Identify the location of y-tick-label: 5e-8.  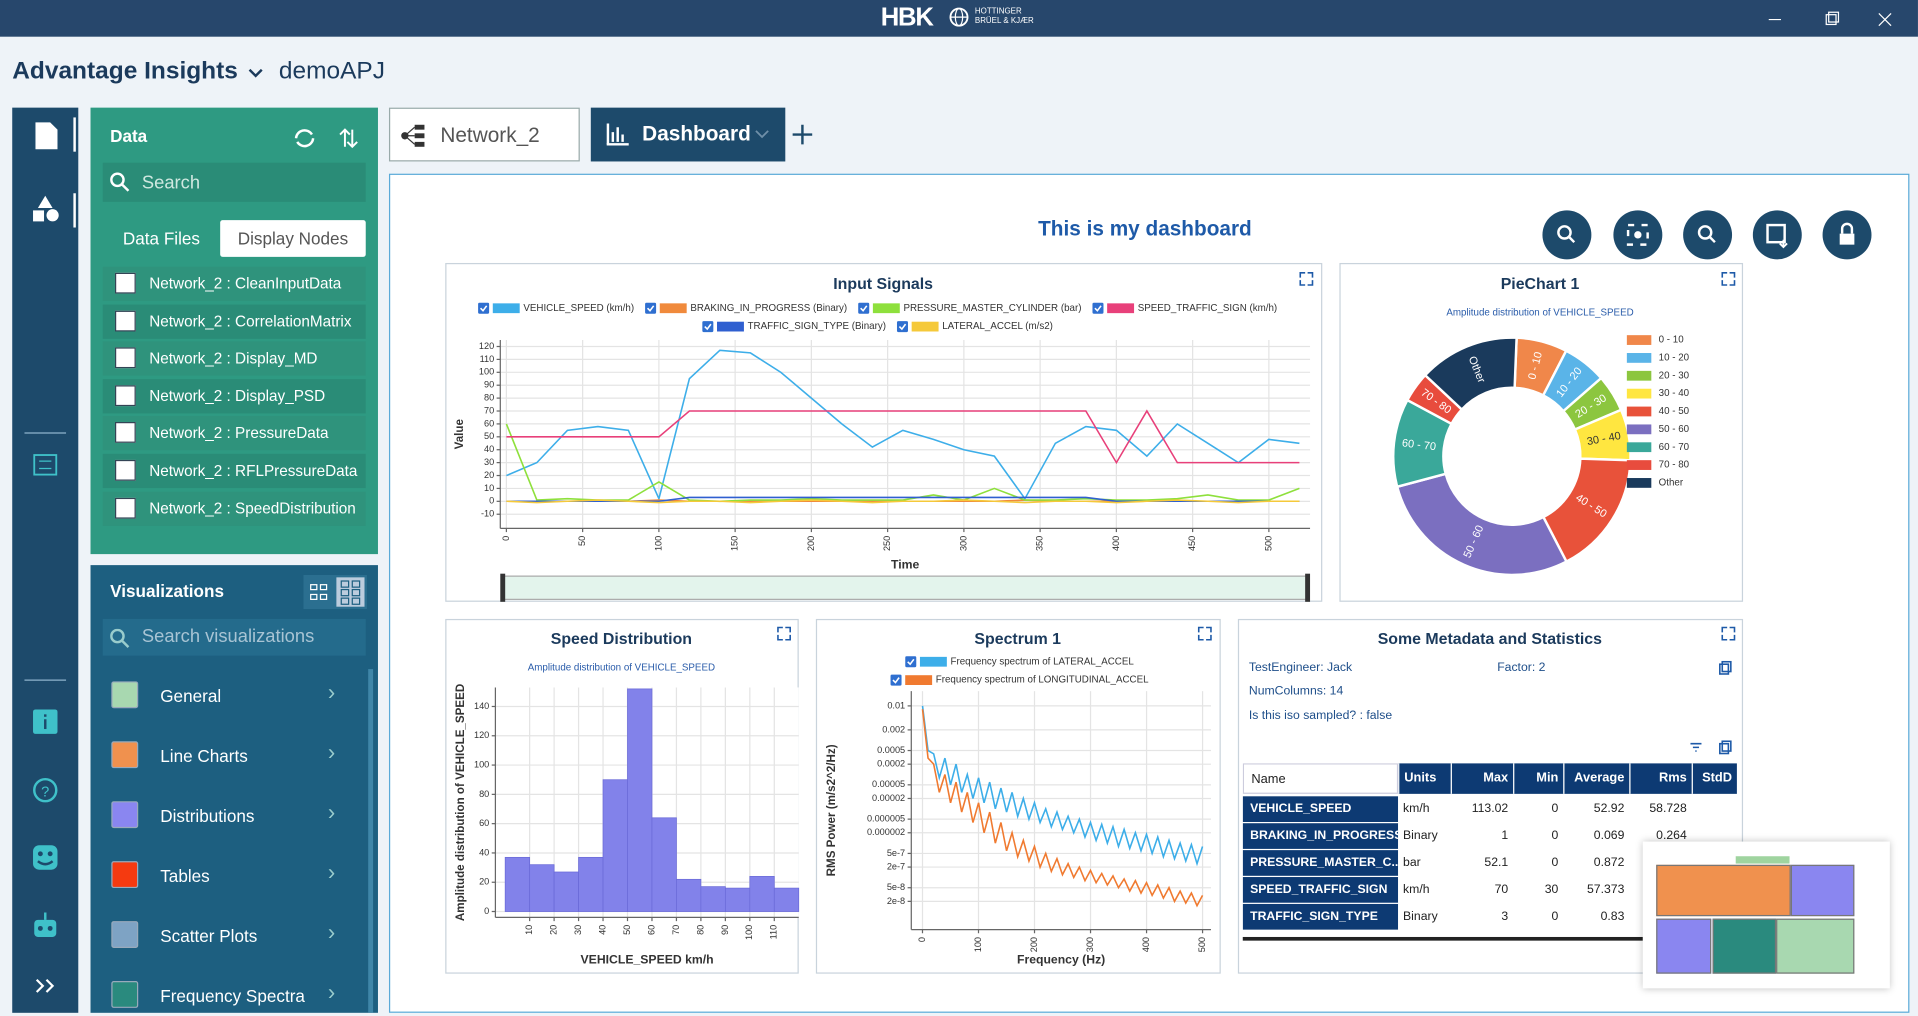
(896, 887).